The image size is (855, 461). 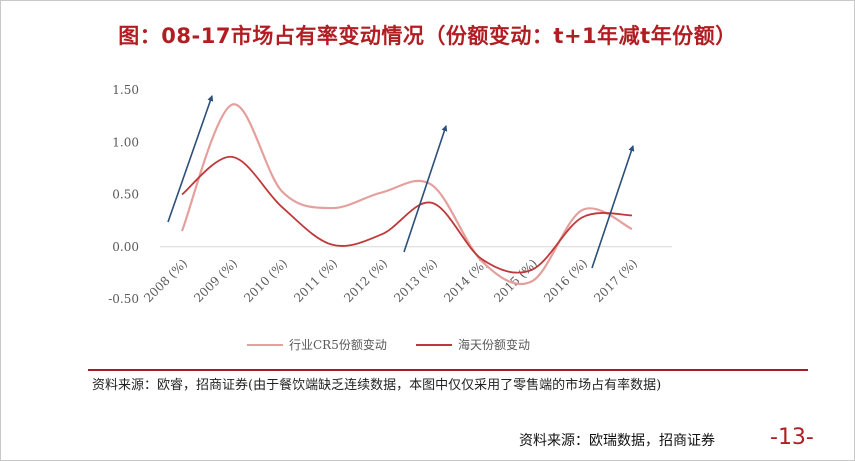 I want to click on legend-label: 行业CR5份额变动, so click(x=338, y=344).